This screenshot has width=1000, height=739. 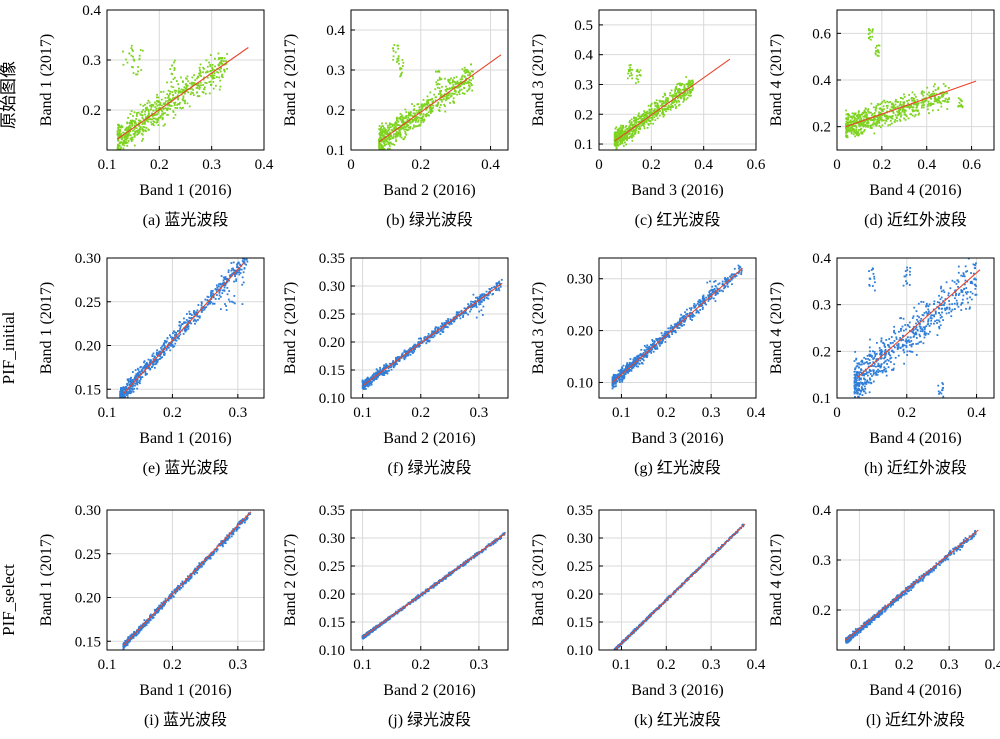 What do you see at coordinates (186, 468) in the screenshot?
I see `panel-caption: (e) 蓝光波段` at bounding box center [186, 468].